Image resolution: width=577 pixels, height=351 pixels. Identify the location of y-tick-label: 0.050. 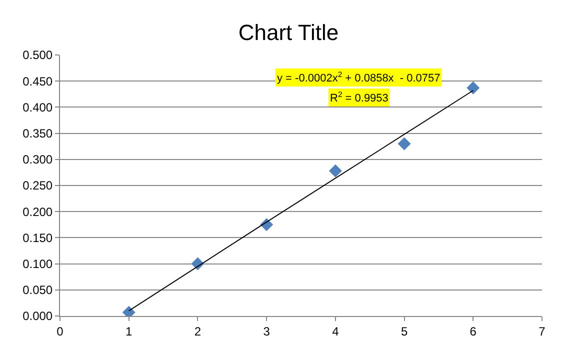
(37, 290).